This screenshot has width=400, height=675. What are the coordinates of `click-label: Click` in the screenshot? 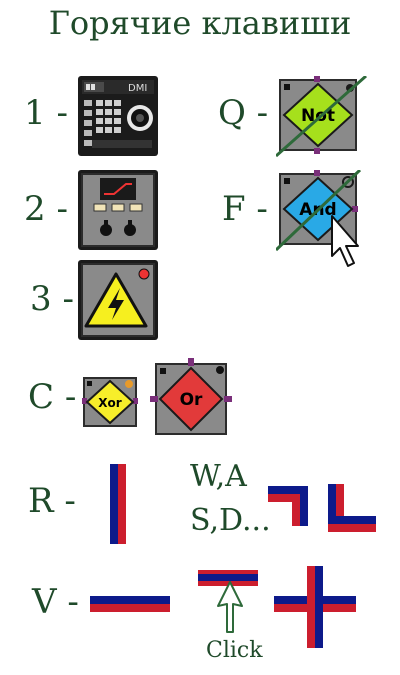 It's located at (234, 650).